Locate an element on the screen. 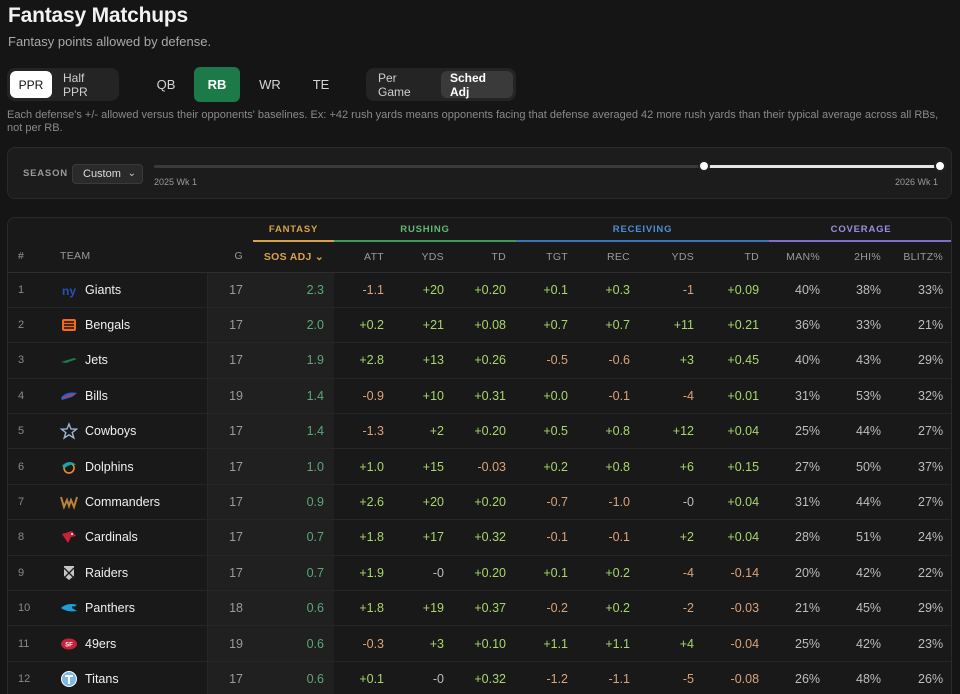  man-cell: 25% is located at coordinates (800, 431).